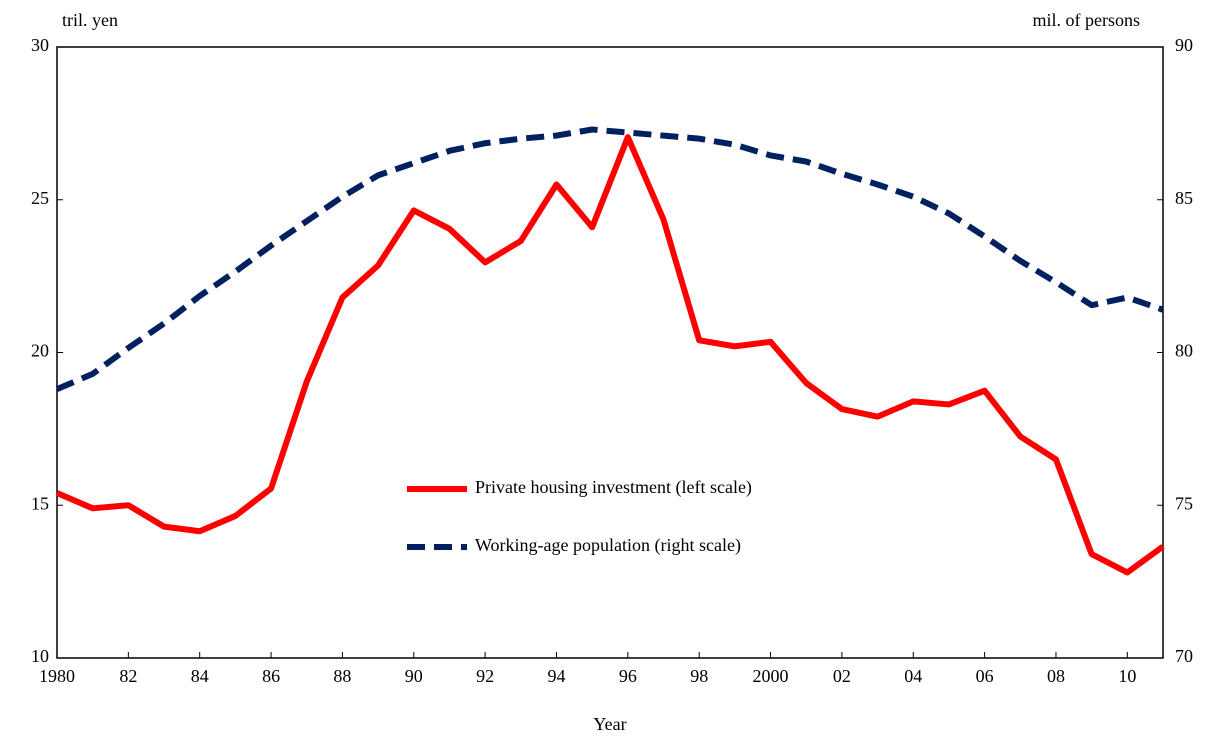  What do you see at coordinates (609, 724) in the screenshot?
I see `x-axis-label: Year` at bounding box center [609, 724].